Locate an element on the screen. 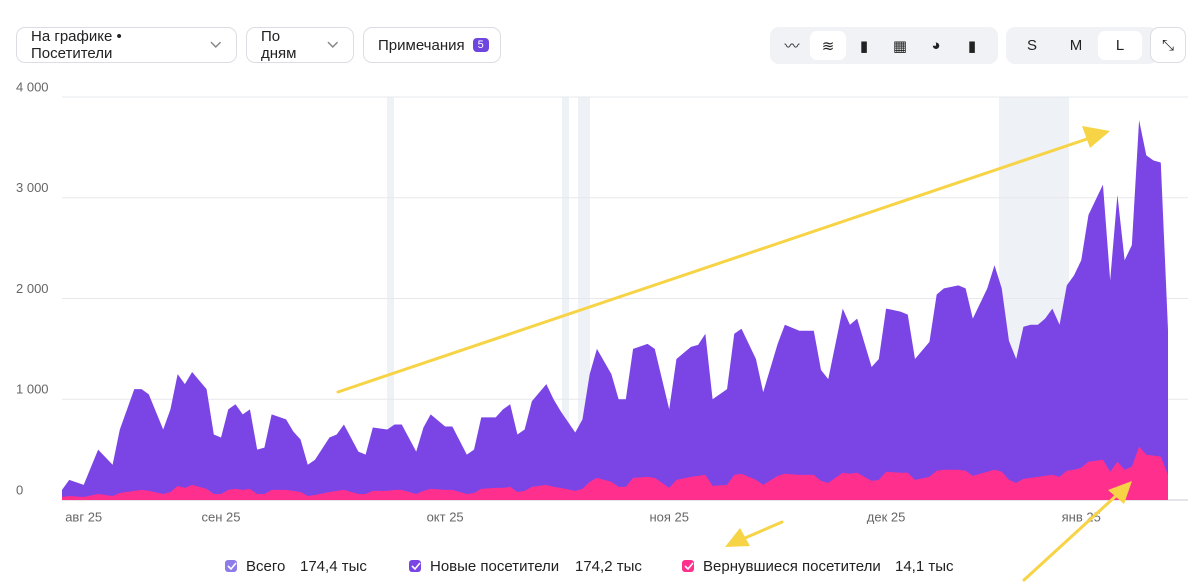 This screenshot has width=1200, height=588. period-selector: По дням is located at coordinates (300, 45).